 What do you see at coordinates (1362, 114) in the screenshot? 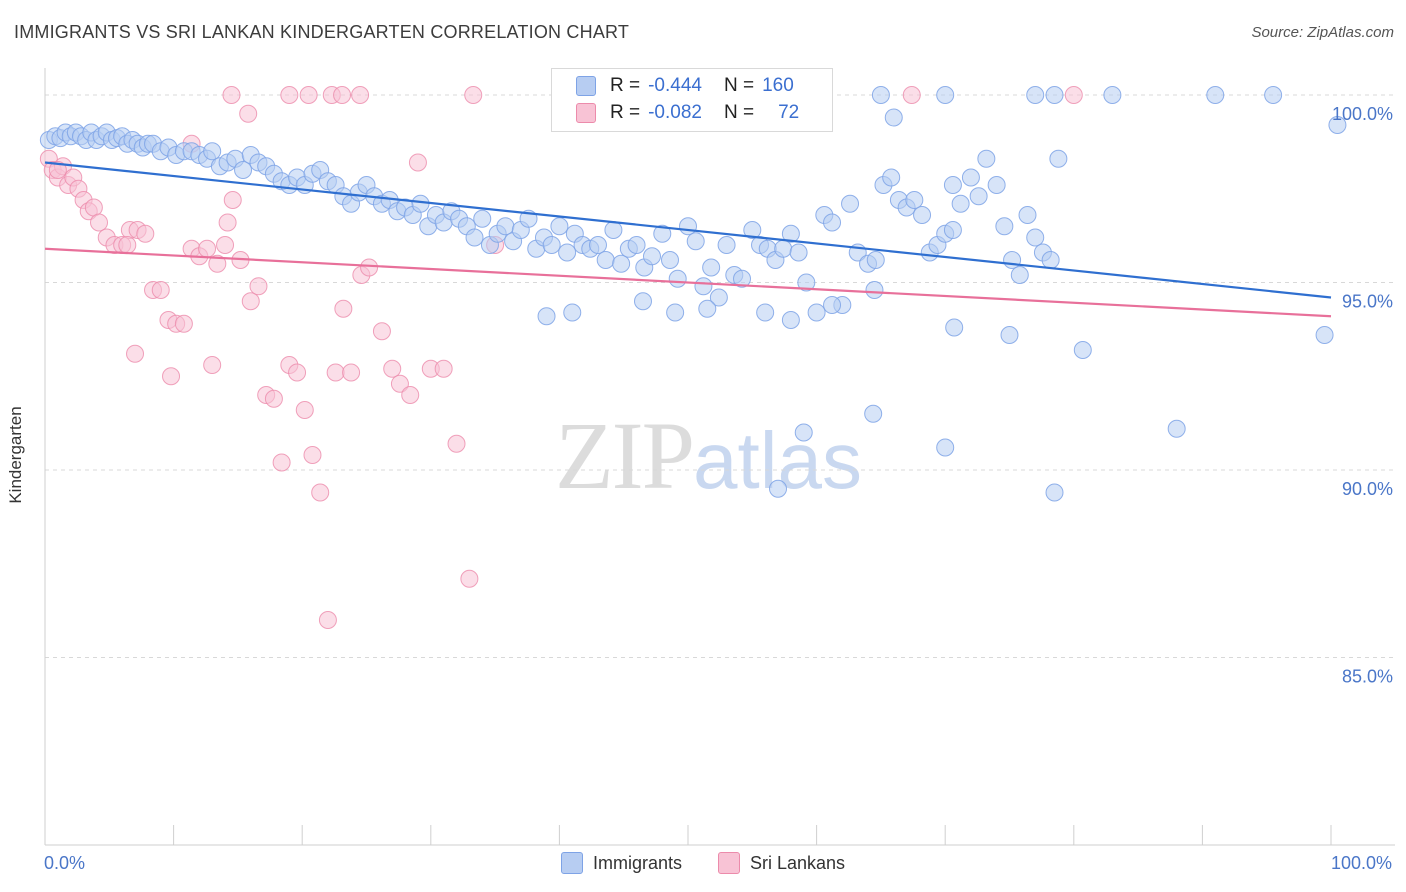
I see `y-tick-label: 100.0%` at bounding box center [1362, 114].